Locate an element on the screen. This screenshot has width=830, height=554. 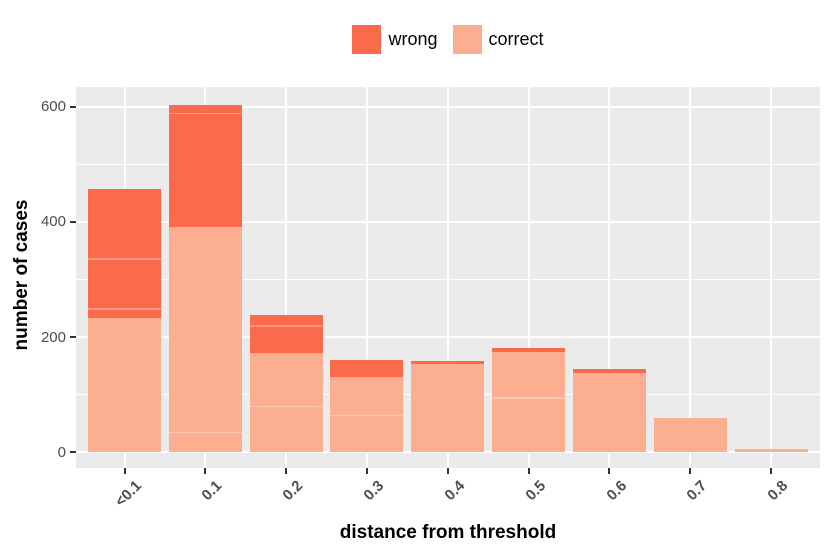
x-tick-label: 0.6 is located at coordinates (616, 491).